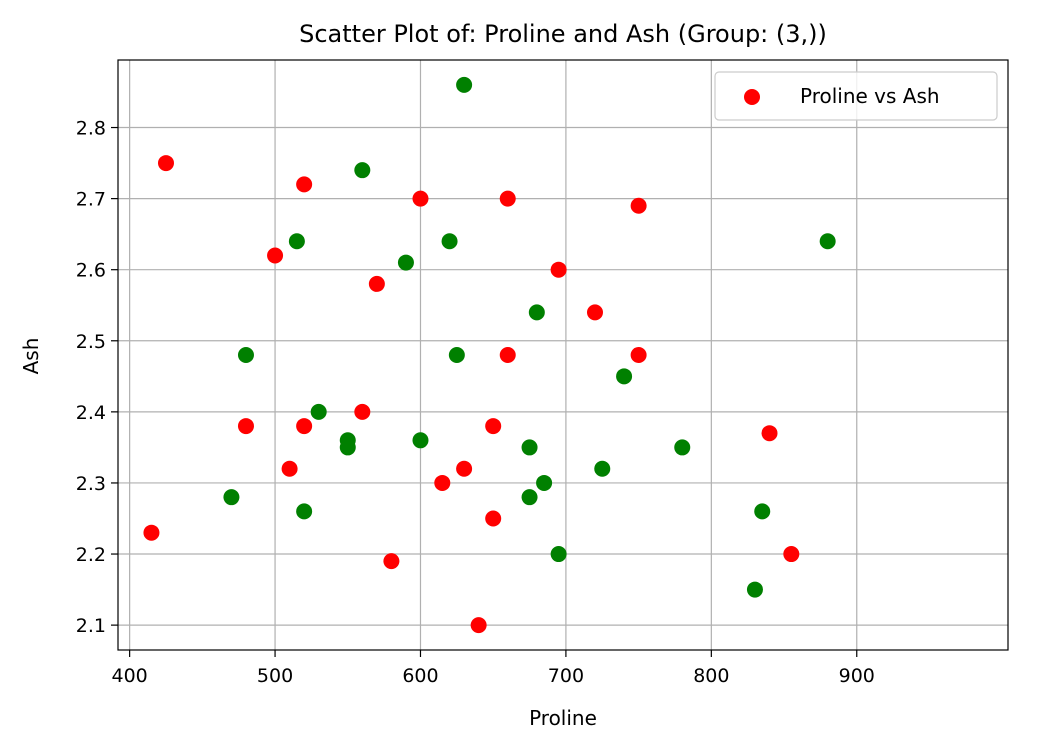  What do you see at coordinates (91, 200) in the screenshot?
I see `y-tick-label: 2.7` at bounding box center [91, 200].